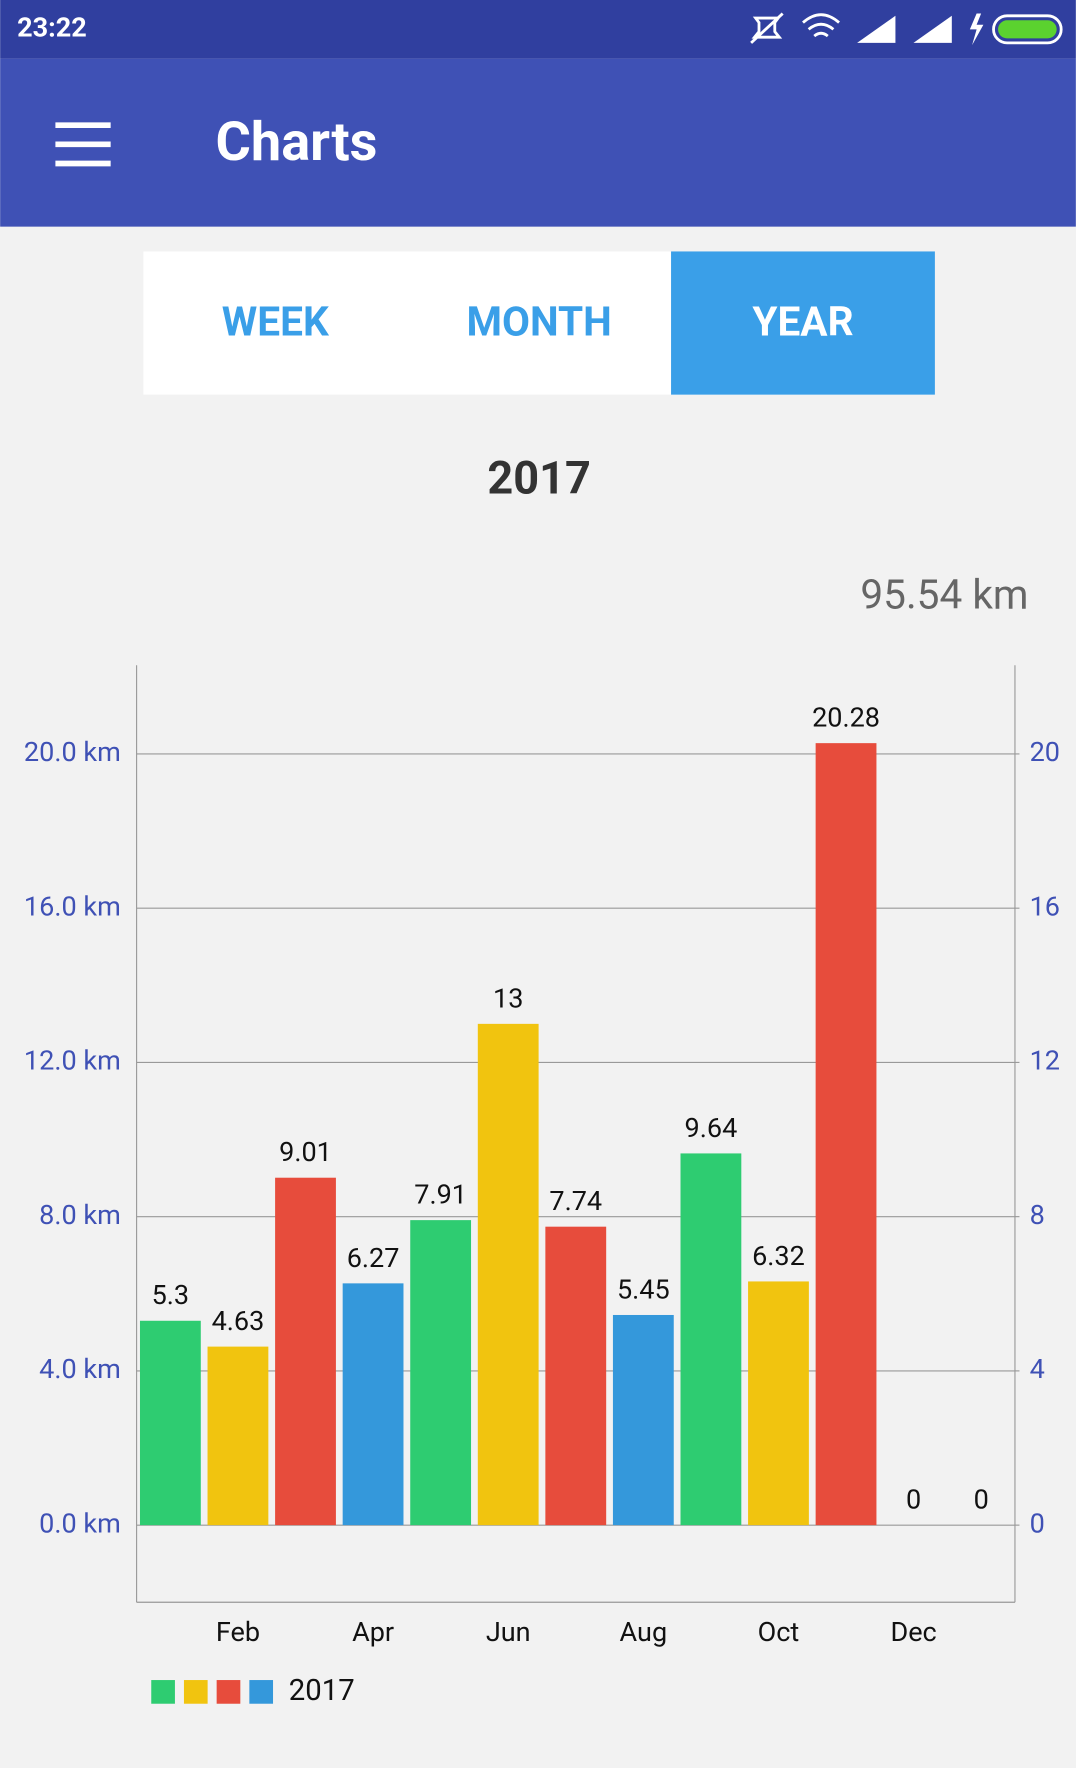  I want to click on value-label: 9.64, so click(711, 1128).